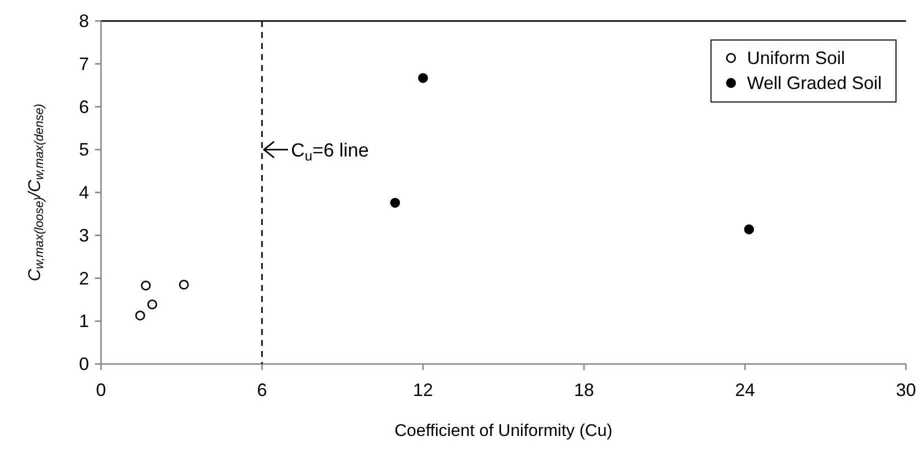  What do you see at coordinates (83, 364) in the screenshot?
I see `y-tick-label: 0` at bounding box center [83, 364].